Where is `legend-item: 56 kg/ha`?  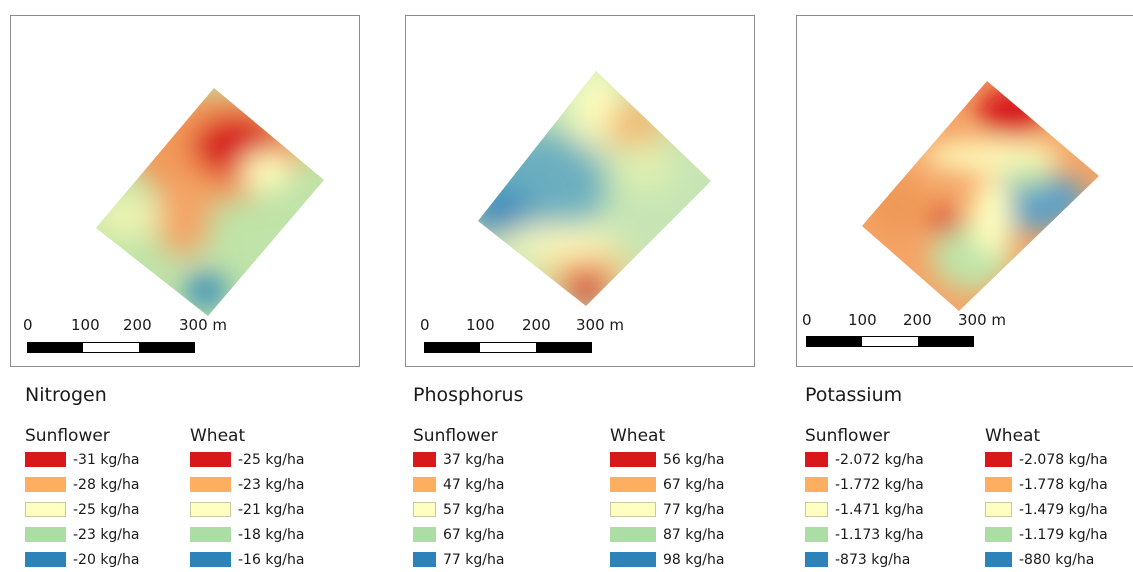
legend-item: 56 kg/ha is located at coordinates (667, 459).